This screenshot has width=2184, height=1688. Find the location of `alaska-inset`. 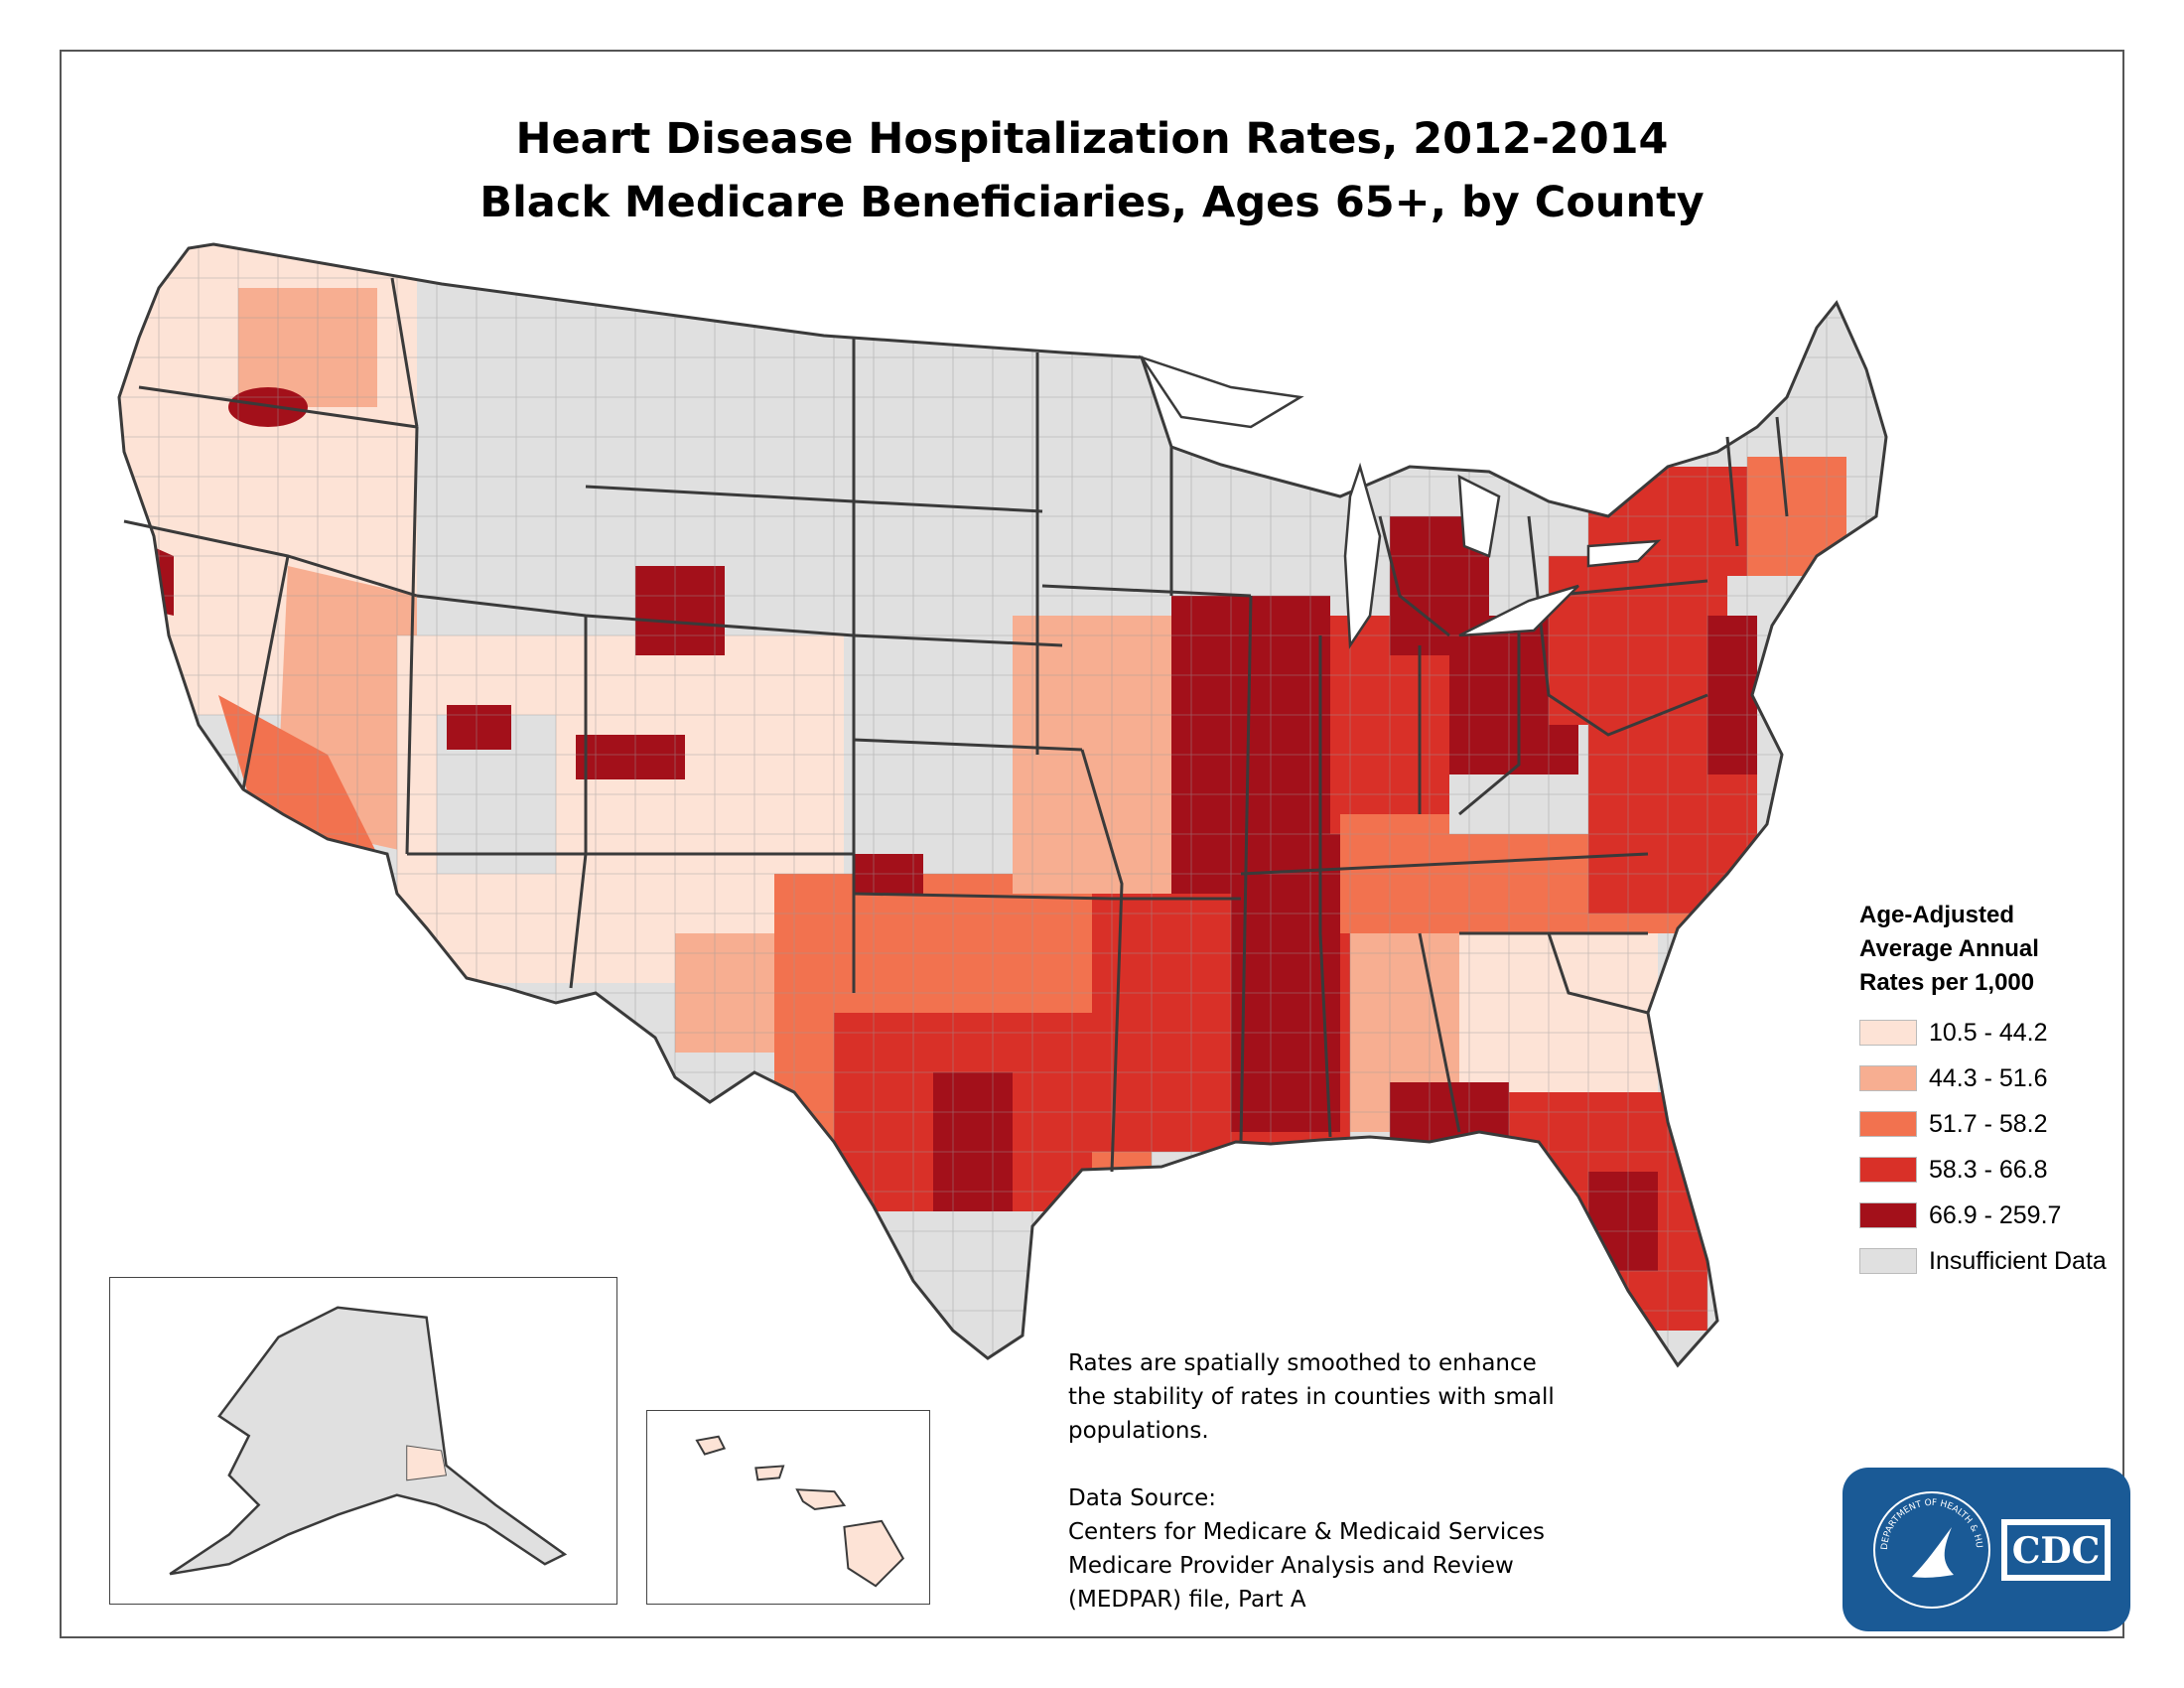

alaska-inset is located at coordinates (363, 1441).